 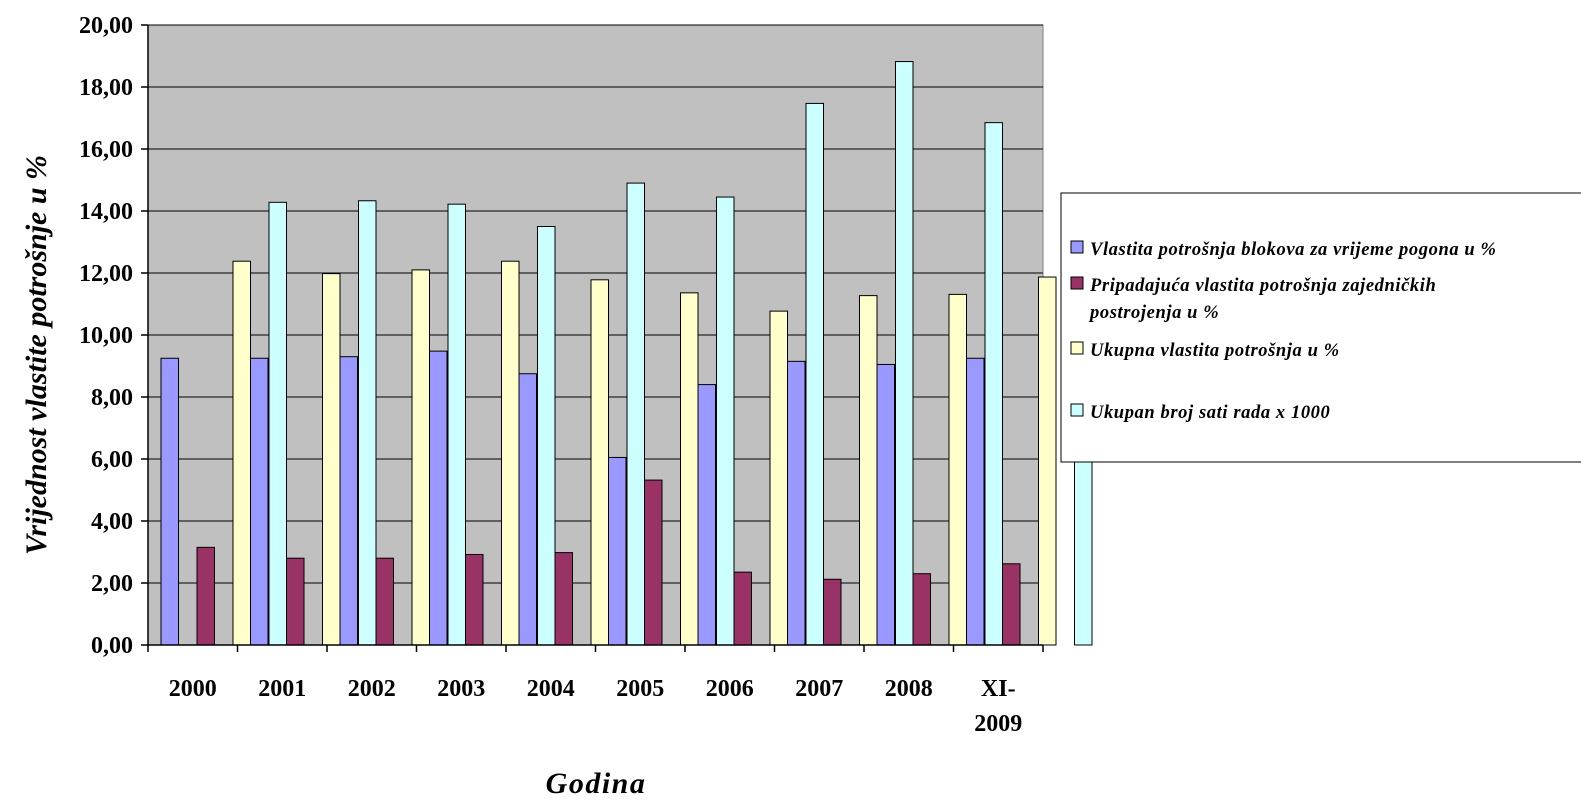 I want to click on x-tick-label: 2003, so click(x=461, y=689).